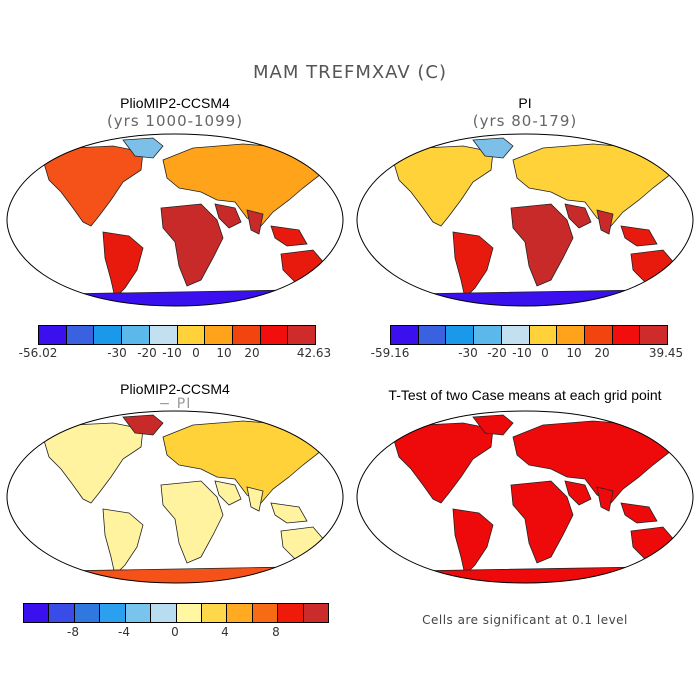 The height and width of the screenshot is (700, 700). I want to click on cb-right-max: 39.45, so click(666, 353).